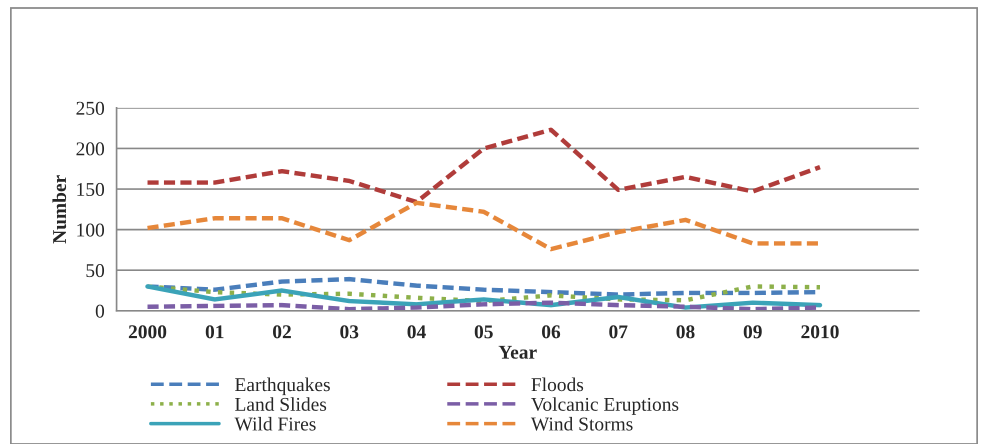 The width and height of the screenshot is (988, 444). I want to click on legend-label: Land Slides, so click(280, 404).